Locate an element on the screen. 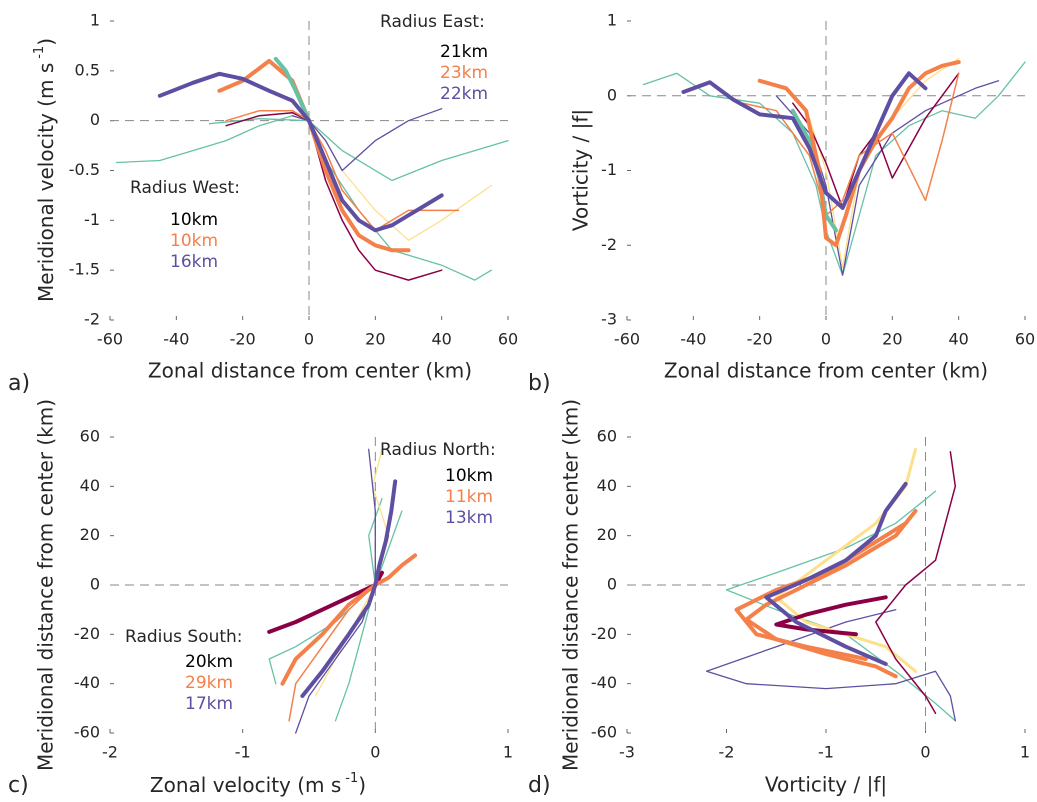 Image resolution: width=1037 pixels, height=802 pixels. y-tick-label: -0.5 is located at coordinates (84, 169).